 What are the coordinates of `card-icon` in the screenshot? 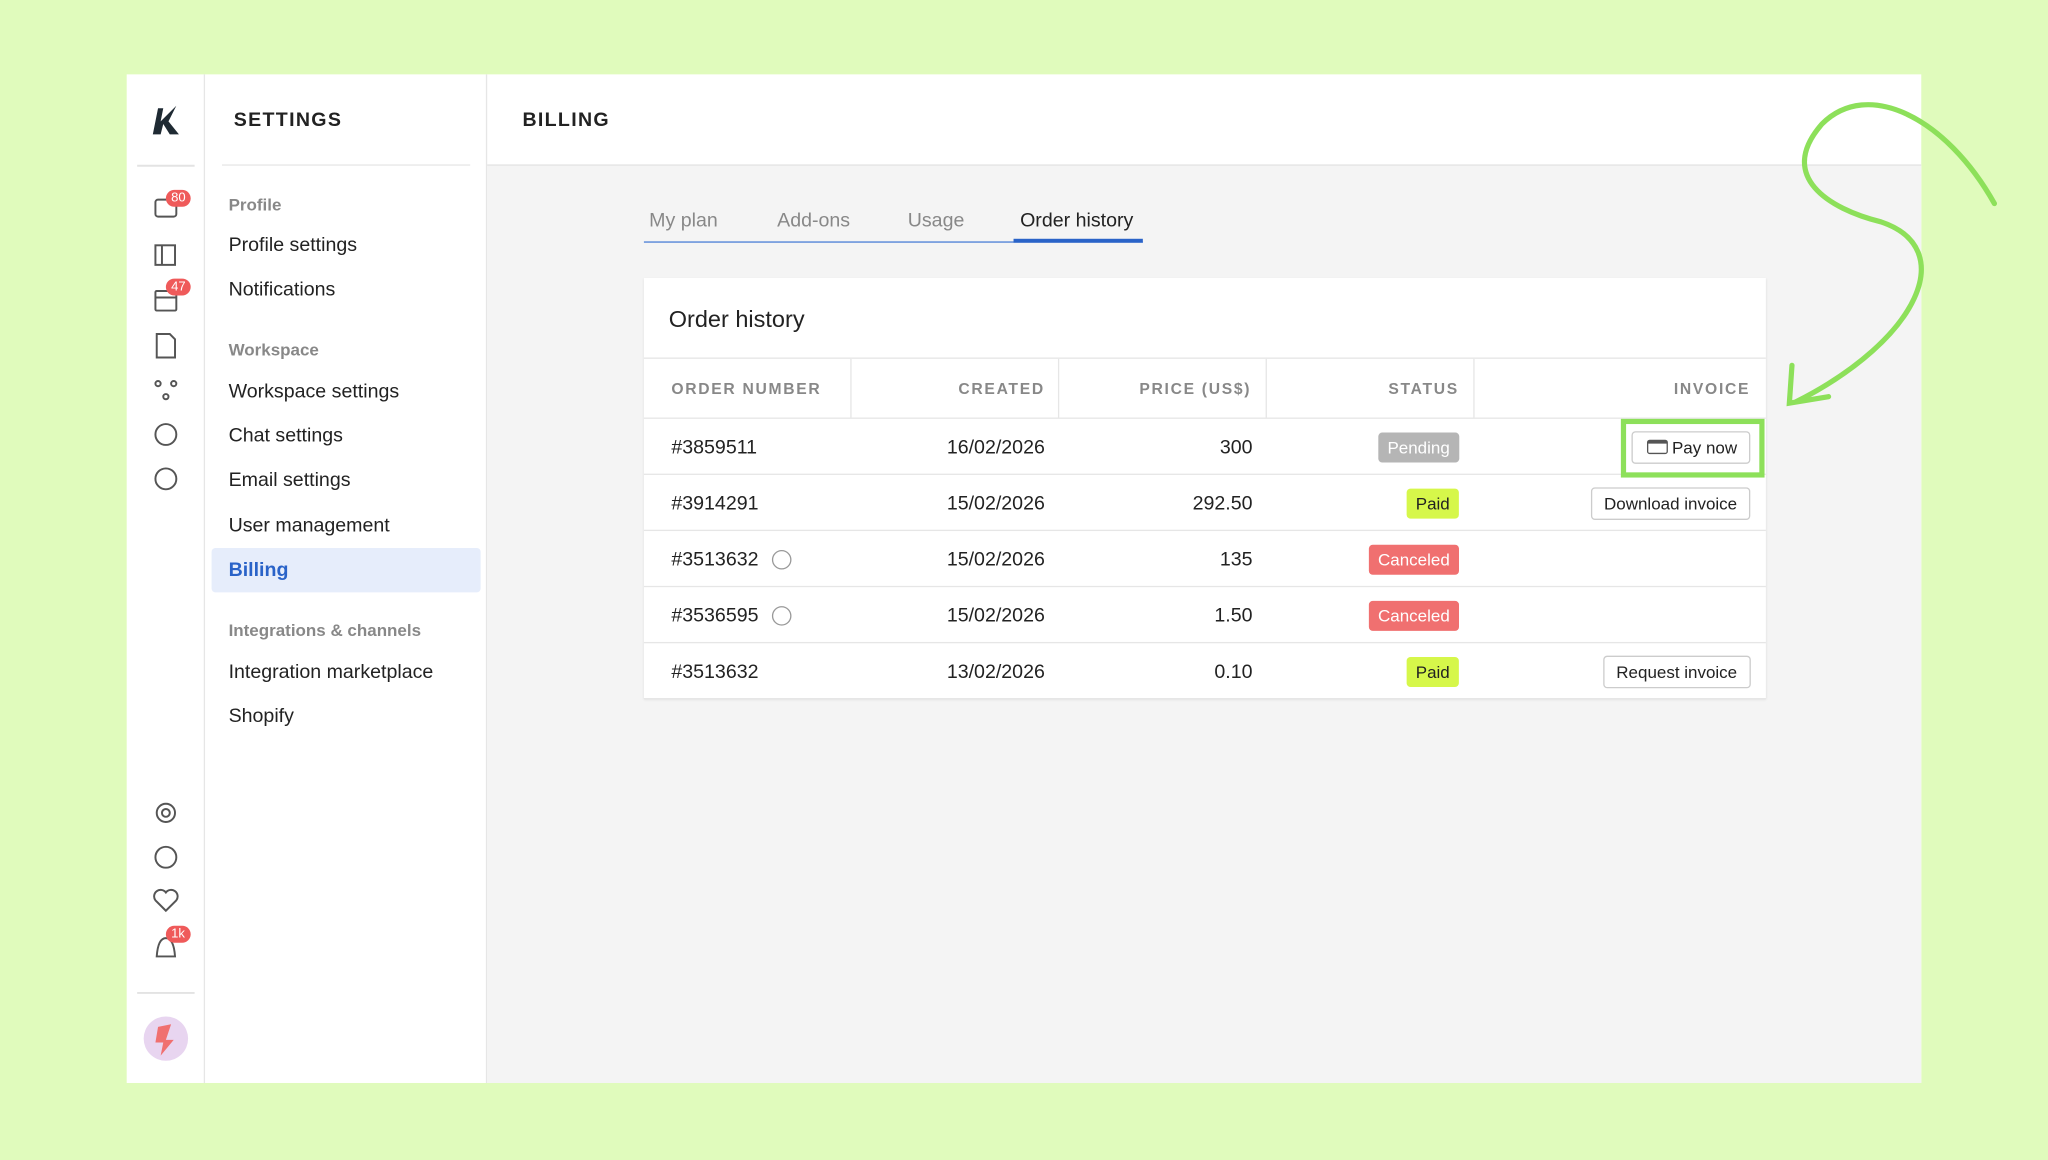 It's located at (1657, 447).